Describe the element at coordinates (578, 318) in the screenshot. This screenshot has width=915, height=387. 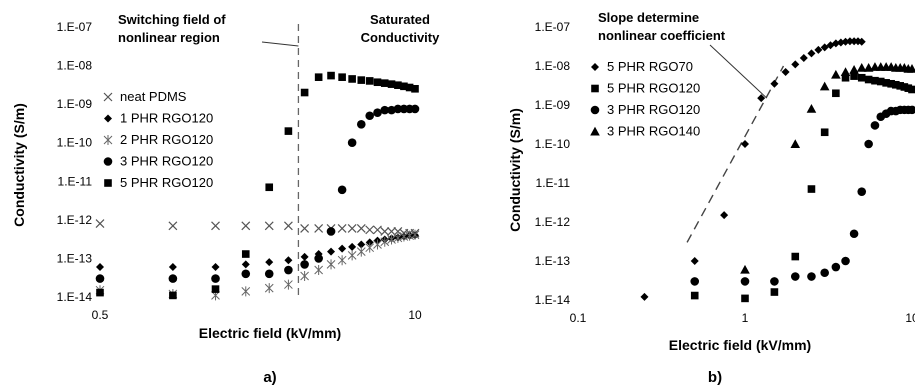
I see `chart-b-x-tick-label: 0.1` at that location.